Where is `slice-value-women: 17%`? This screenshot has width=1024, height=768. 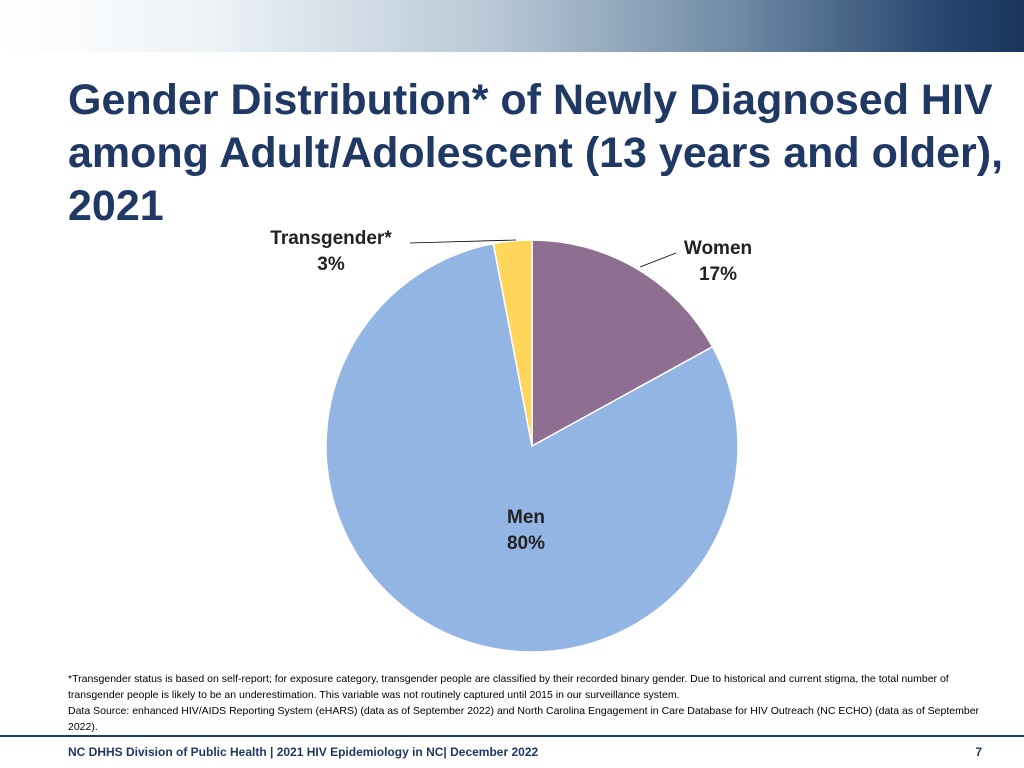 slice-value-women: 17% is located at coordinates (718, 274).